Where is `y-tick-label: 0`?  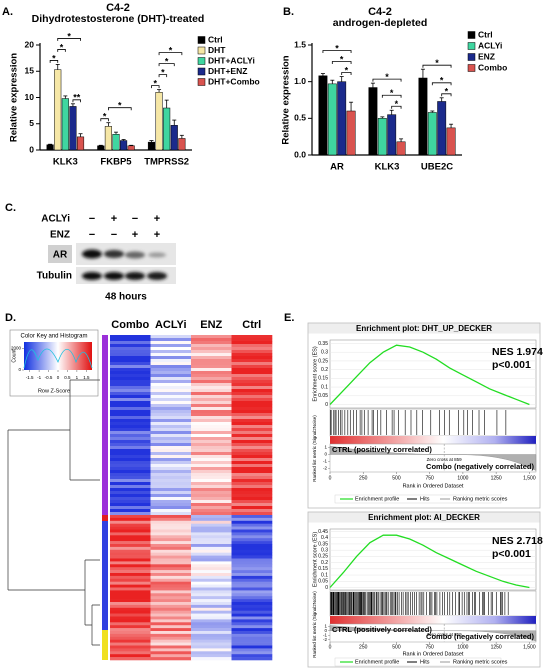
y-tick-label: 0 is located at coordinates (326, 405).